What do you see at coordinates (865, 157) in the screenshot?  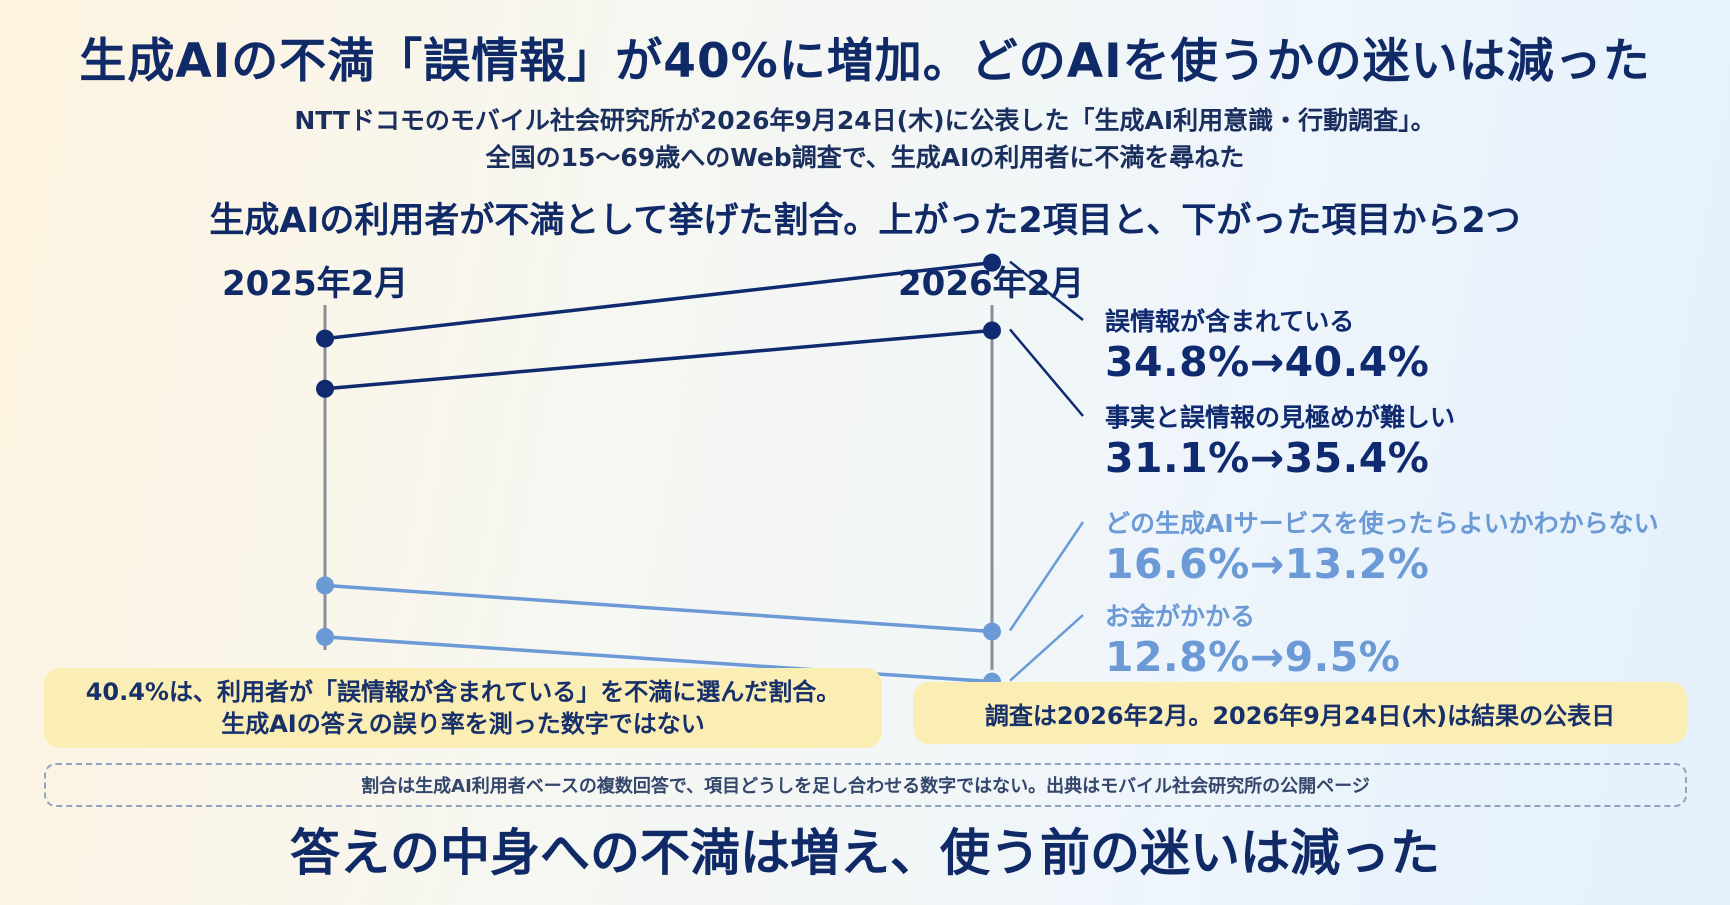 I see `subtitle-line-2: 全国の15〜69歳へのWeb調査で、生成AIの利用者に不満を尋ねた` at bounding box center [865, 157].